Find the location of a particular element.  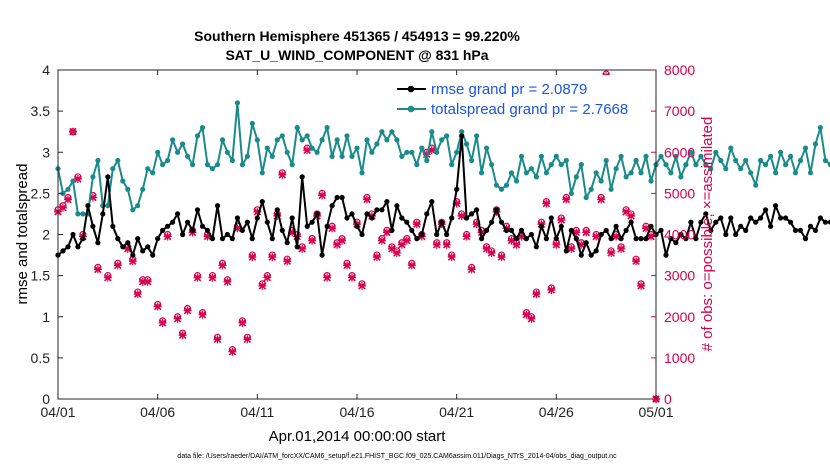

legend-box is located at coordinates (505, 97).